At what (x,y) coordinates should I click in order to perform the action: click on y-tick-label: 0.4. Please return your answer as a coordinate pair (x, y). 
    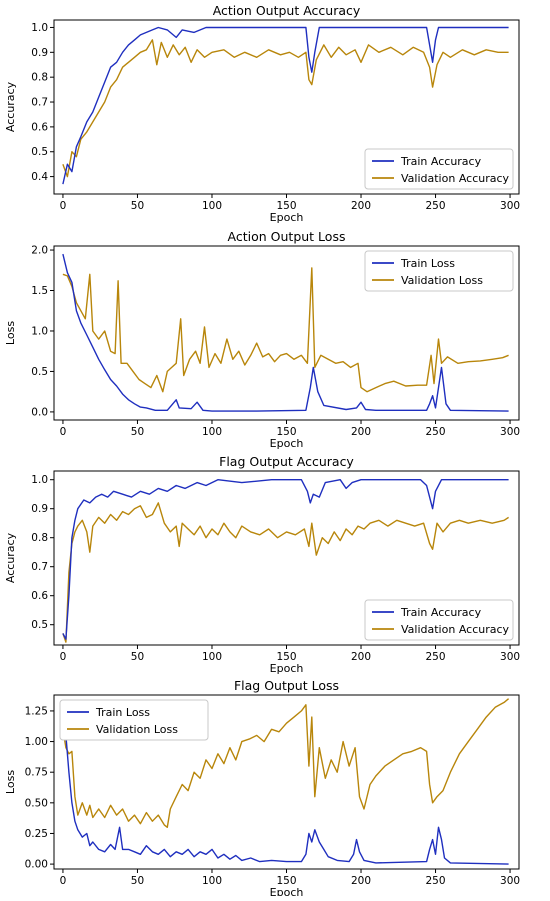
    Looking at the image, I should click on (39, 177).